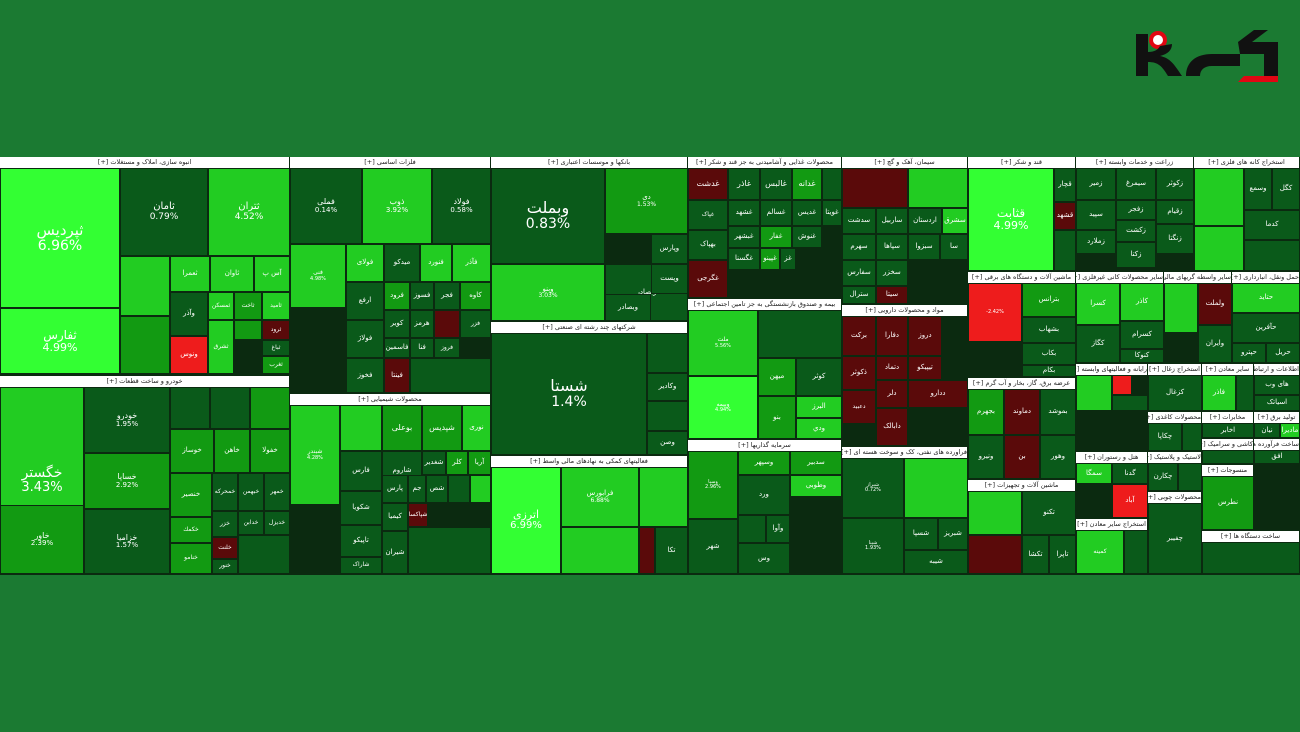  I want to click on stock-tile: ددارو, so click(937, 394).